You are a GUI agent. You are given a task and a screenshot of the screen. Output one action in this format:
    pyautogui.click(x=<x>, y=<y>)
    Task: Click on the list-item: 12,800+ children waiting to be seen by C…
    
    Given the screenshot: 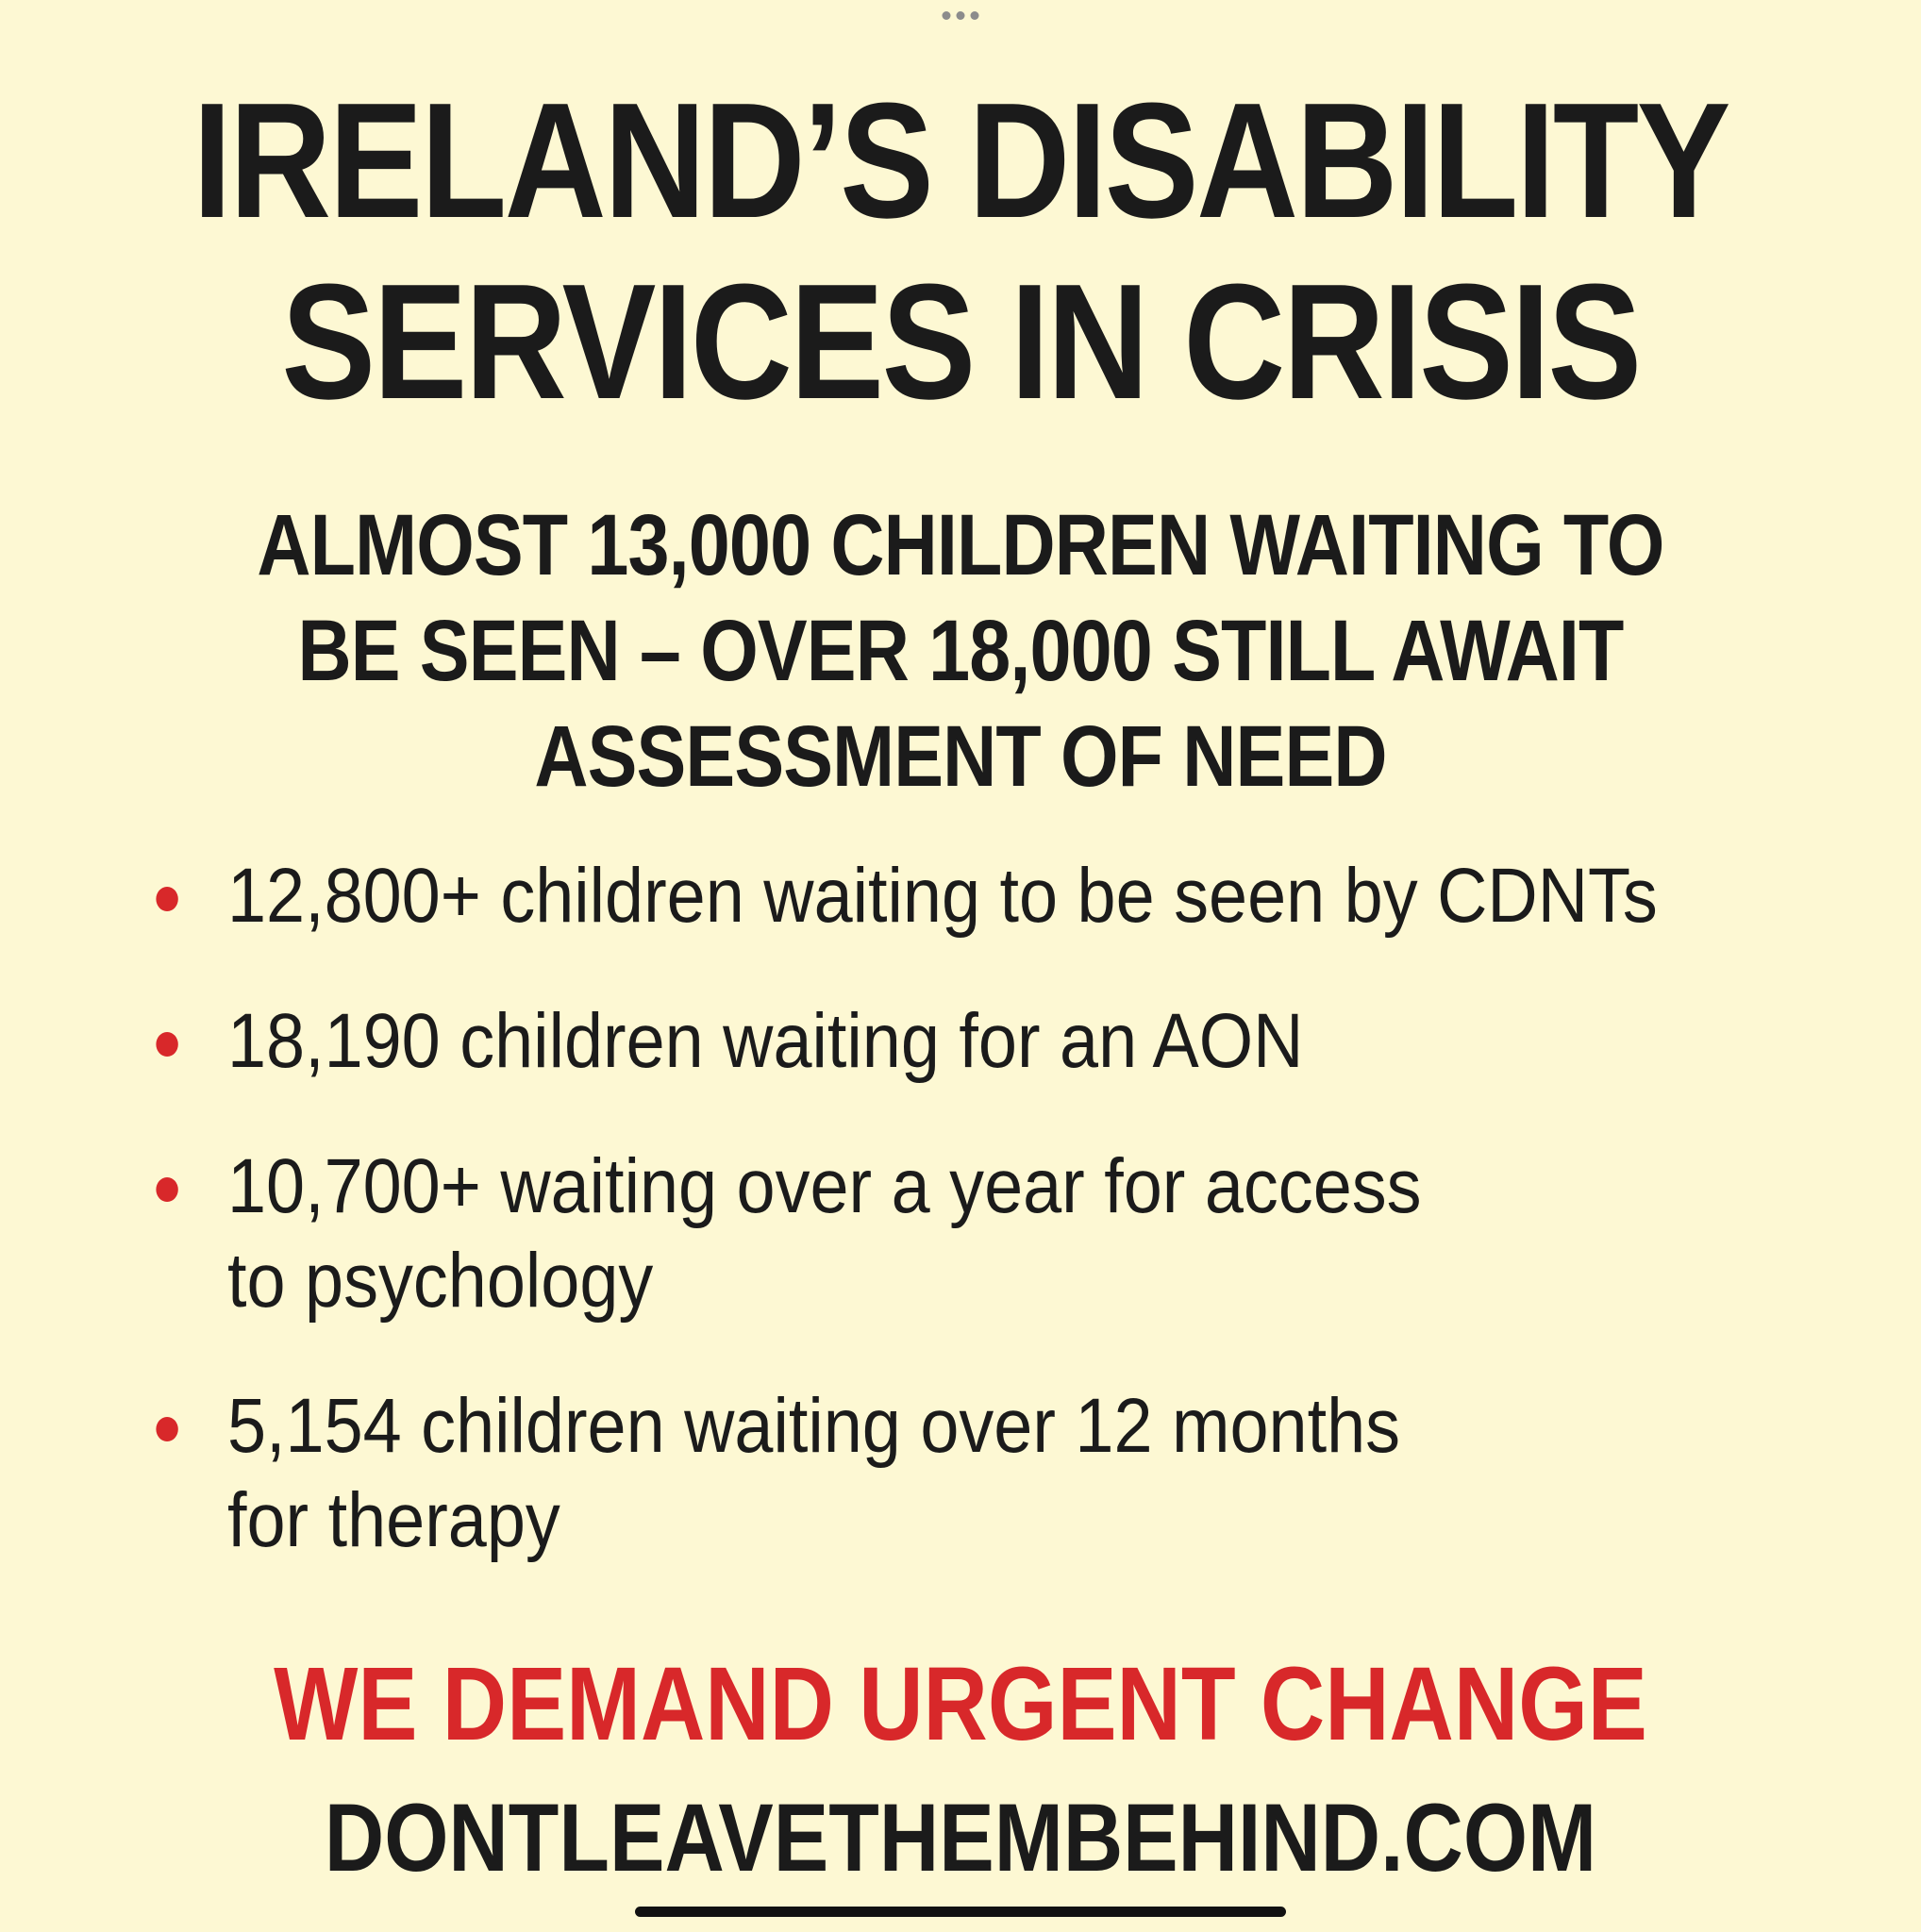 What is the action you would take?
    pyautogui.click(x=915, y=896)
    